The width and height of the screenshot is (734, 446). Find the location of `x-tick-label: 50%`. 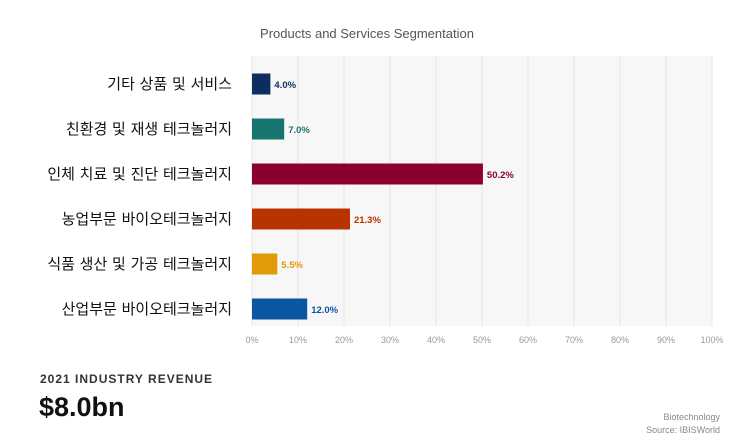

x-tick-label: 50% is located at coordinates (482, 340).